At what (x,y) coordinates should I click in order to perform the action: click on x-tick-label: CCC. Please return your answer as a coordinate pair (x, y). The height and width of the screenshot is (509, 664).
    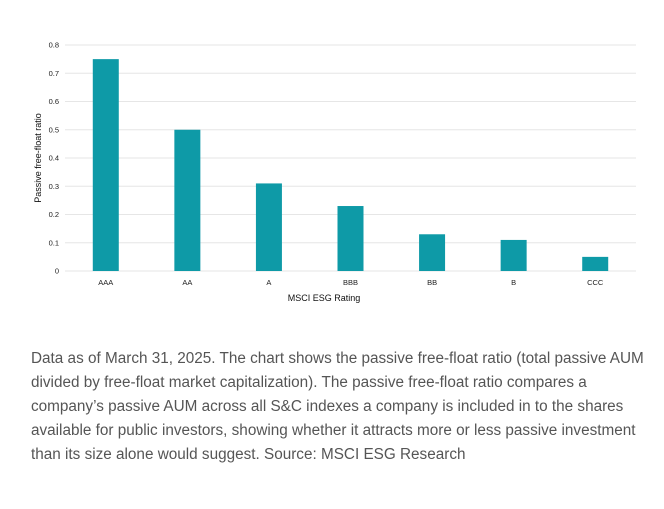
    Looking at the image, I should click on (595, 282).